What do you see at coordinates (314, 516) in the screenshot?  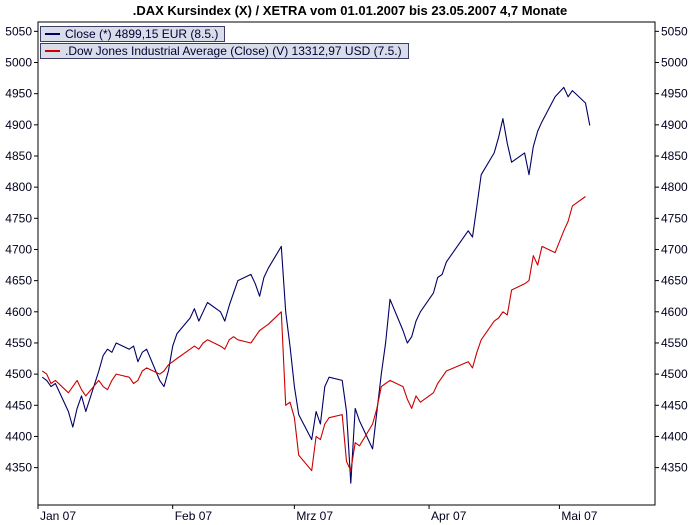 I see `x-axis-label: Mrz 07` at bounding box center [314, 516].